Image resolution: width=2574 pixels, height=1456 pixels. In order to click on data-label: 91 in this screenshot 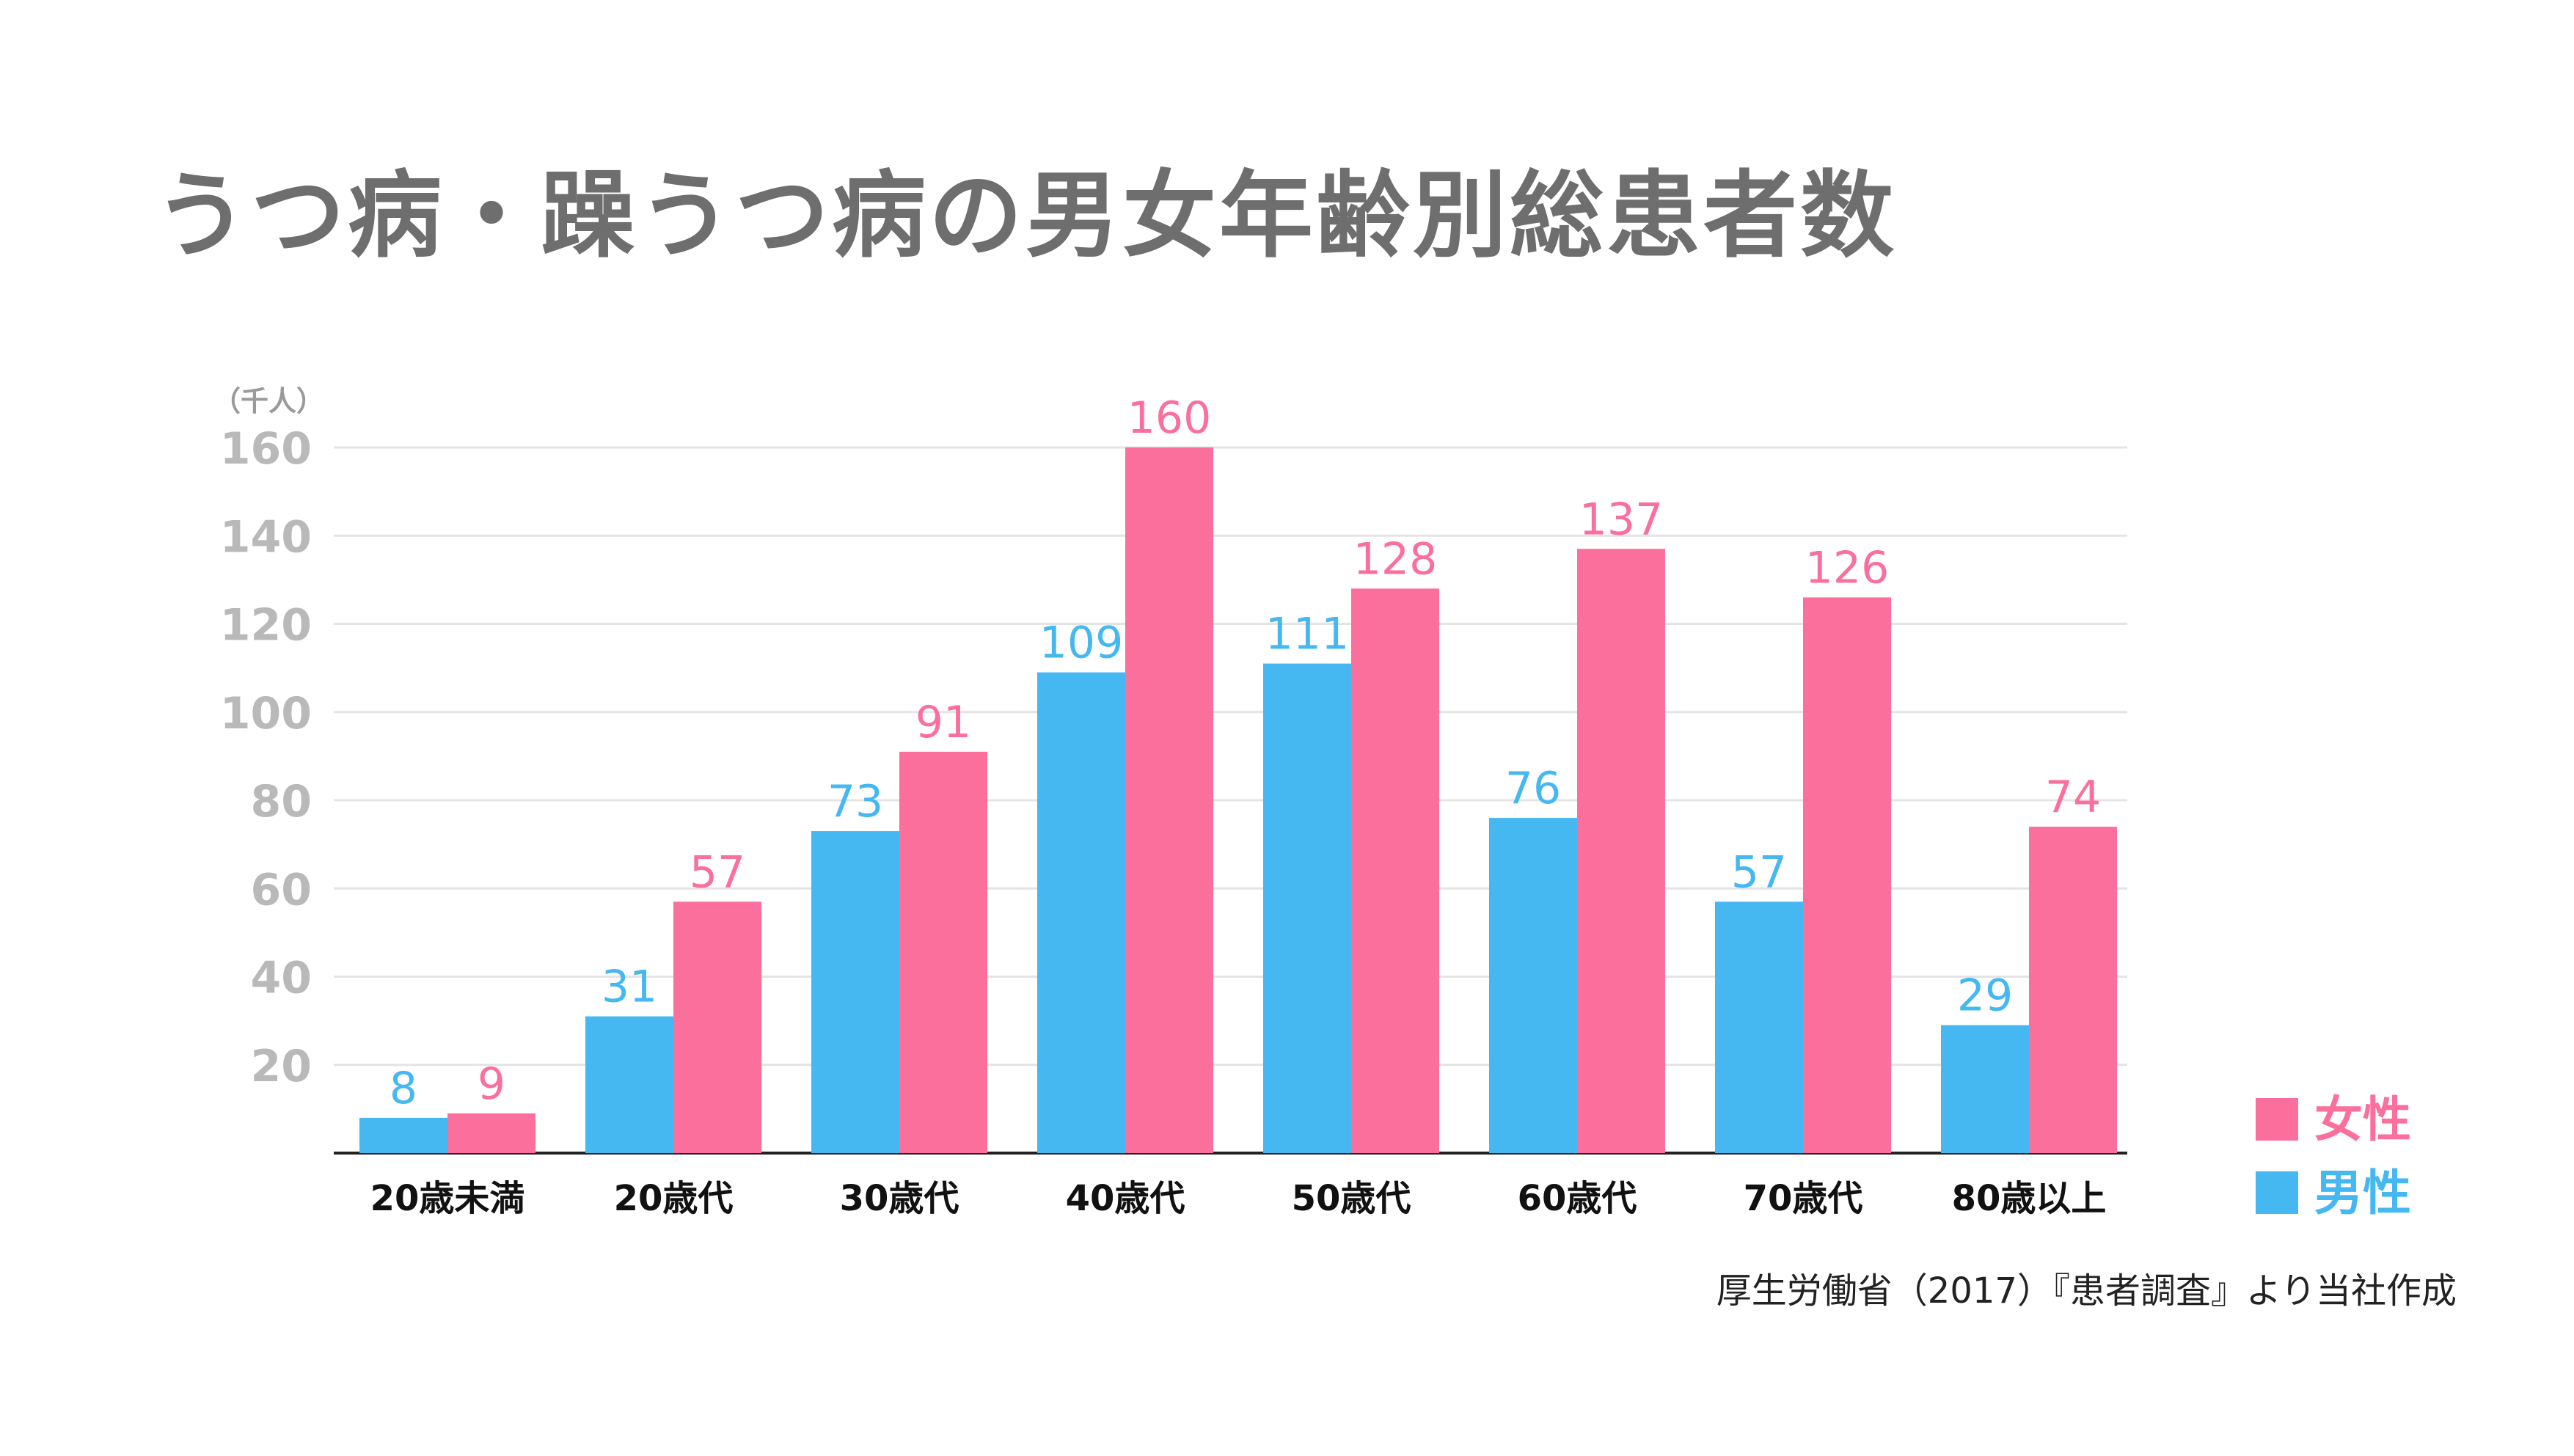, I will do `click(943, 722)`.